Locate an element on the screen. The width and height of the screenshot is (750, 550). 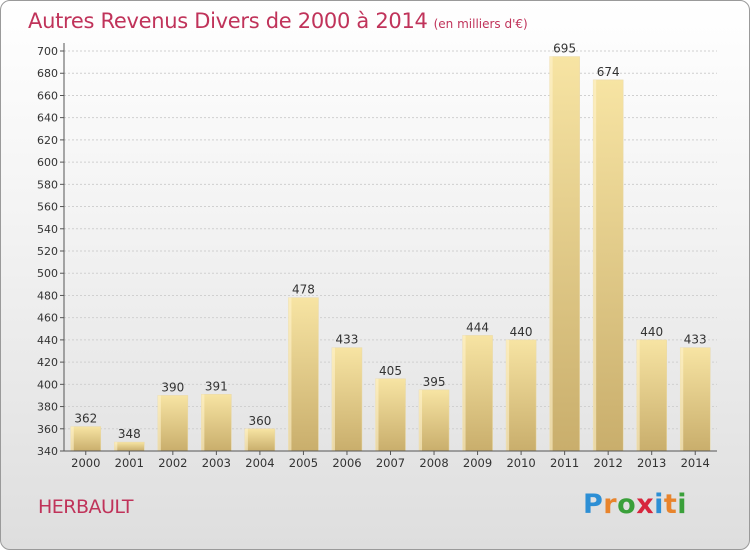
chart-unit: (en milliers d'€) is located at coordinates (480, 24).